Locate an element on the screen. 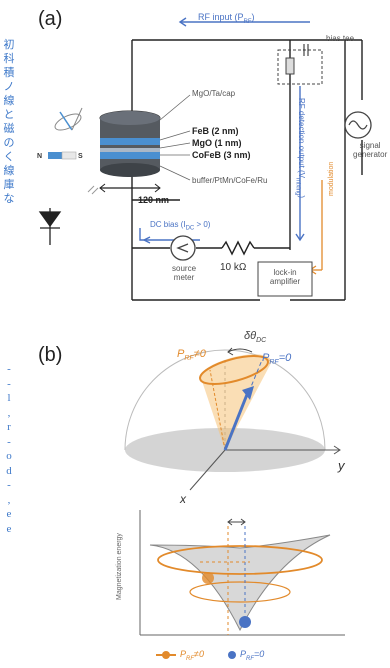 The width and height of the screenshot is (390, 668). side-char: d is located at coordinates (9, 470).